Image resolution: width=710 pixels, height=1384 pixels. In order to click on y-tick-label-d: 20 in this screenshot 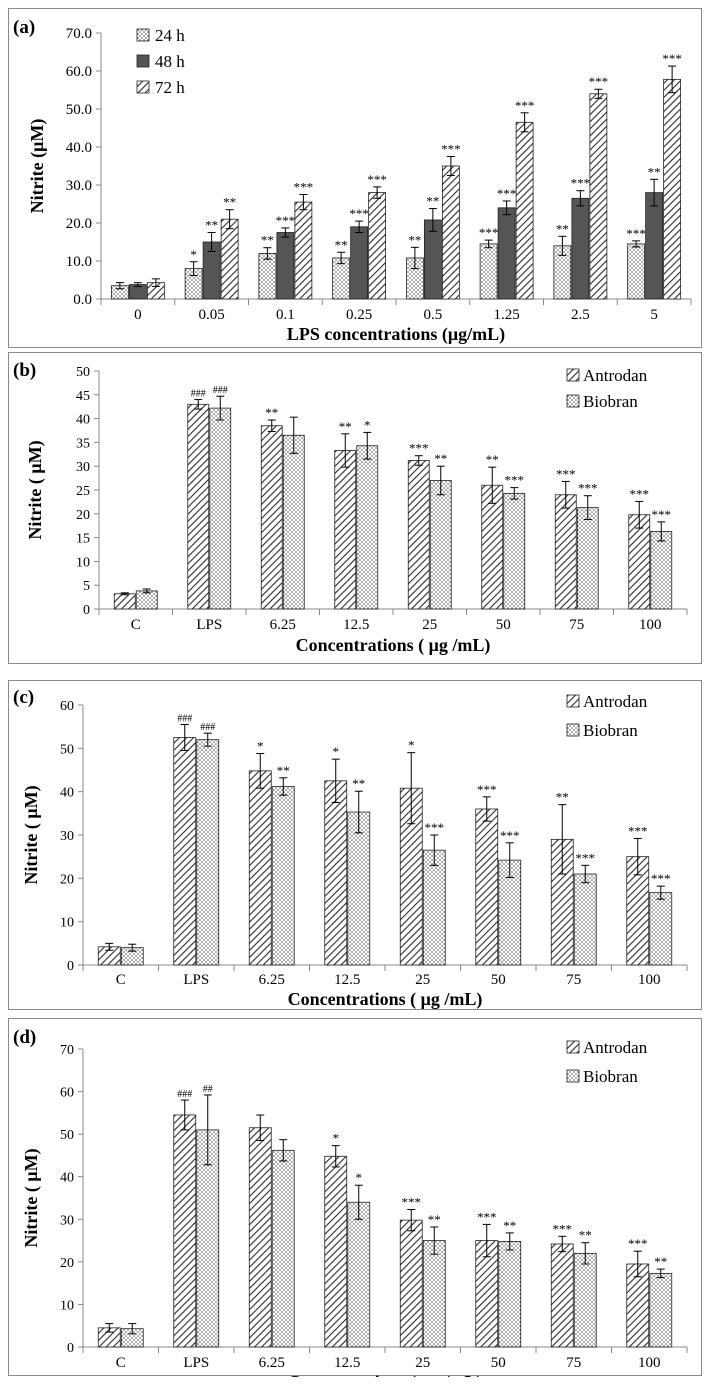, I will do `click(67, 1263)`.